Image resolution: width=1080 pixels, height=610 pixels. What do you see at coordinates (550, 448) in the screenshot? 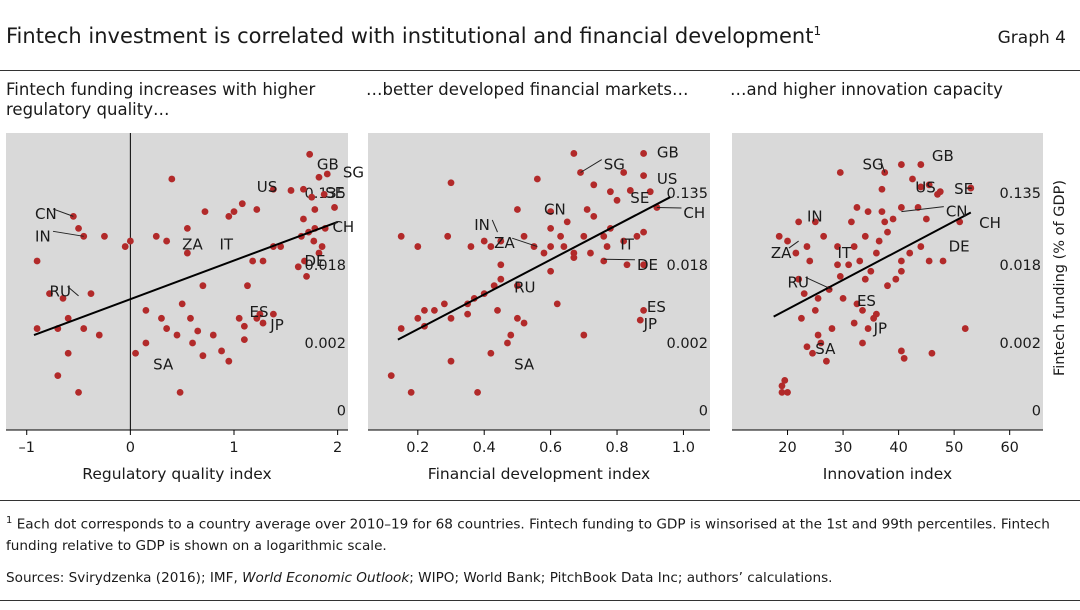
I see `x-tick-label: 0.6` at bounding box center [550, 448].